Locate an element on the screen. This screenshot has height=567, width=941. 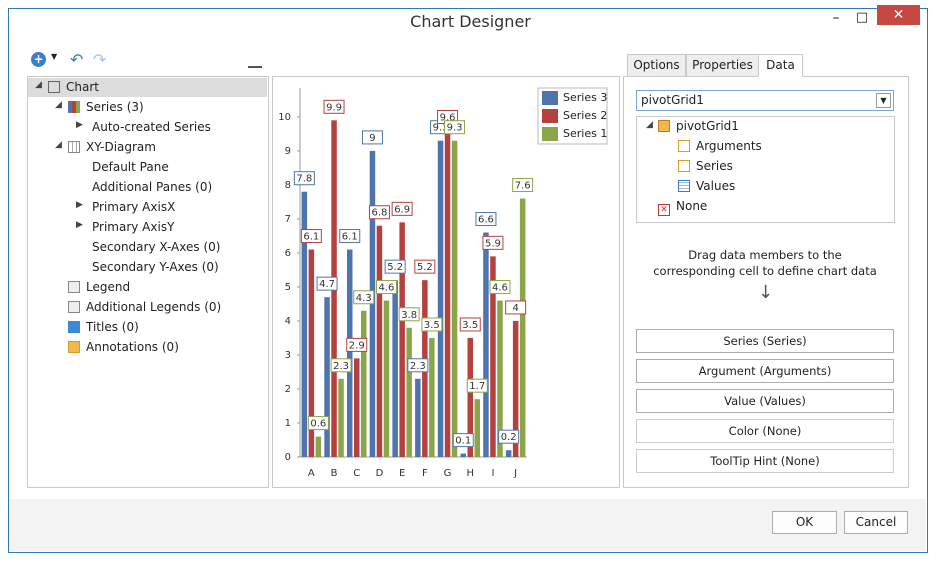
tree-item: Legend is located at coordinates (99, 287).